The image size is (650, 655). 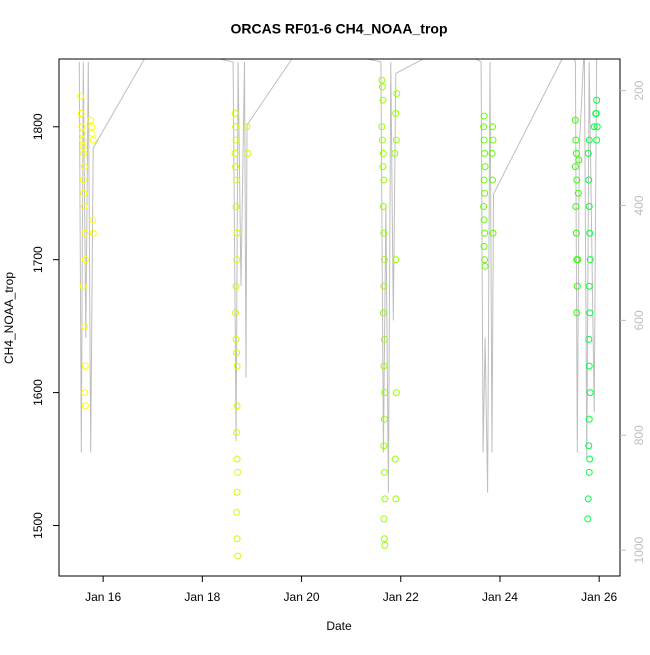 What do you see at coordinates (302, 597) in the screenshot?
I see `x-tick-label: Jan 20` at bounding box center [302, 597].